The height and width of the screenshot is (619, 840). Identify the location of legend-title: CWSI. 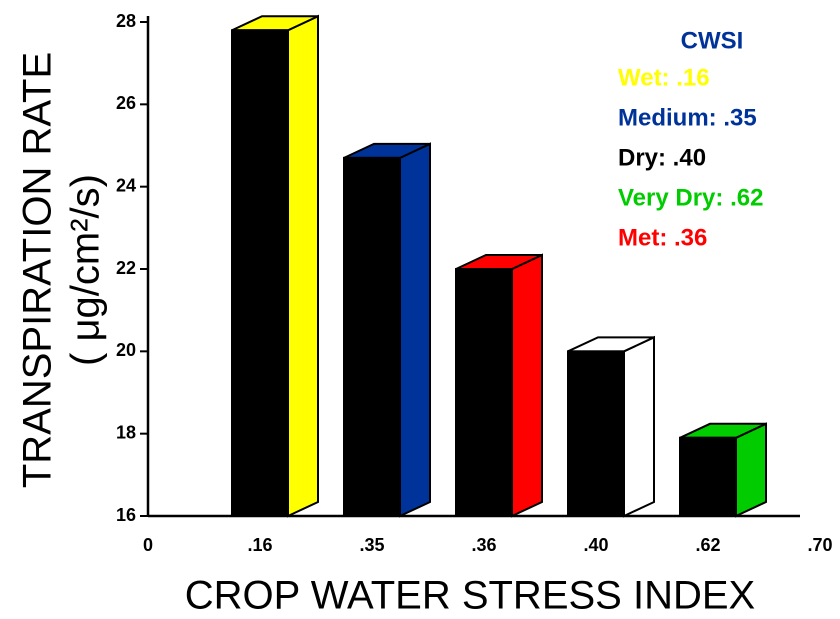
(712, 40).